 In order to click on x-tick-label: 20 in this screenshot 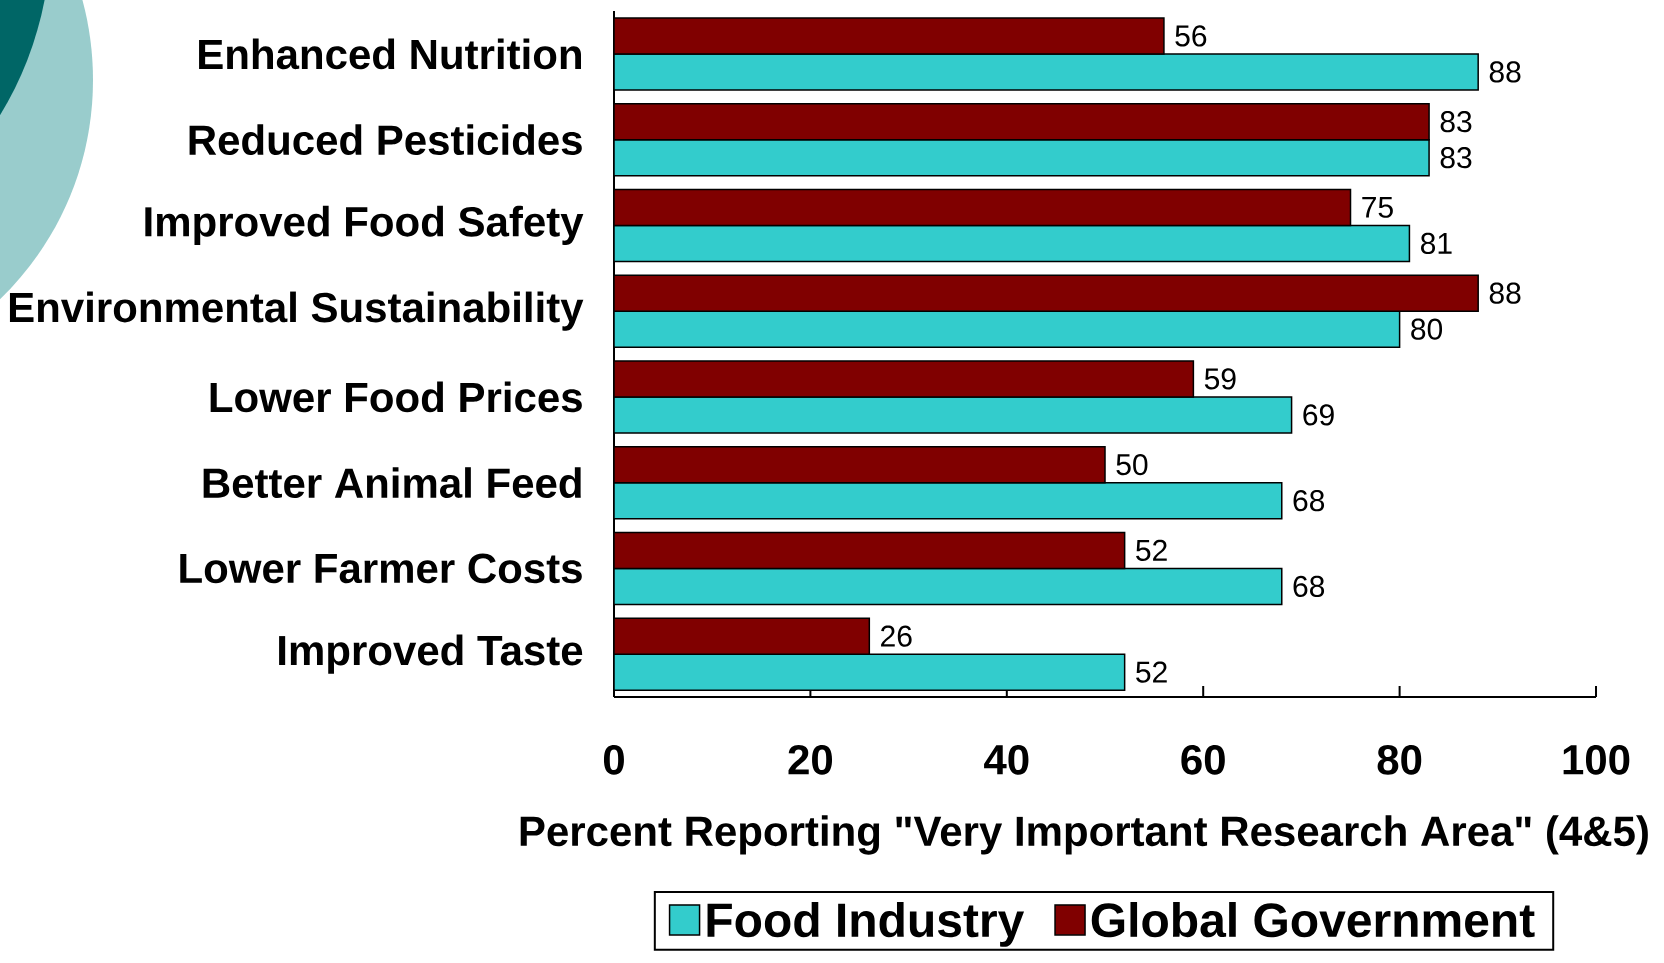, I will do `click(810, 759)`.